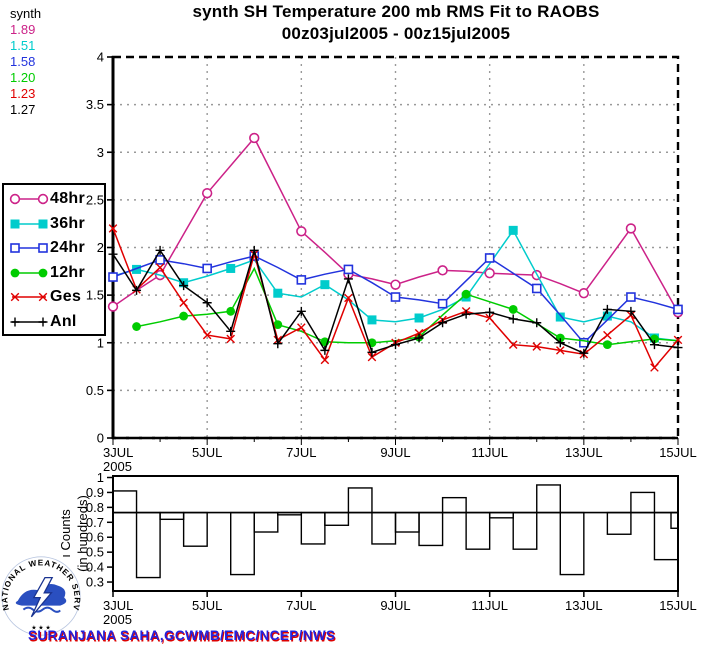  Describe the element at coordinates (56, 199) in the screenshot. I see `legend-item-48hr: 48hr` at that location.